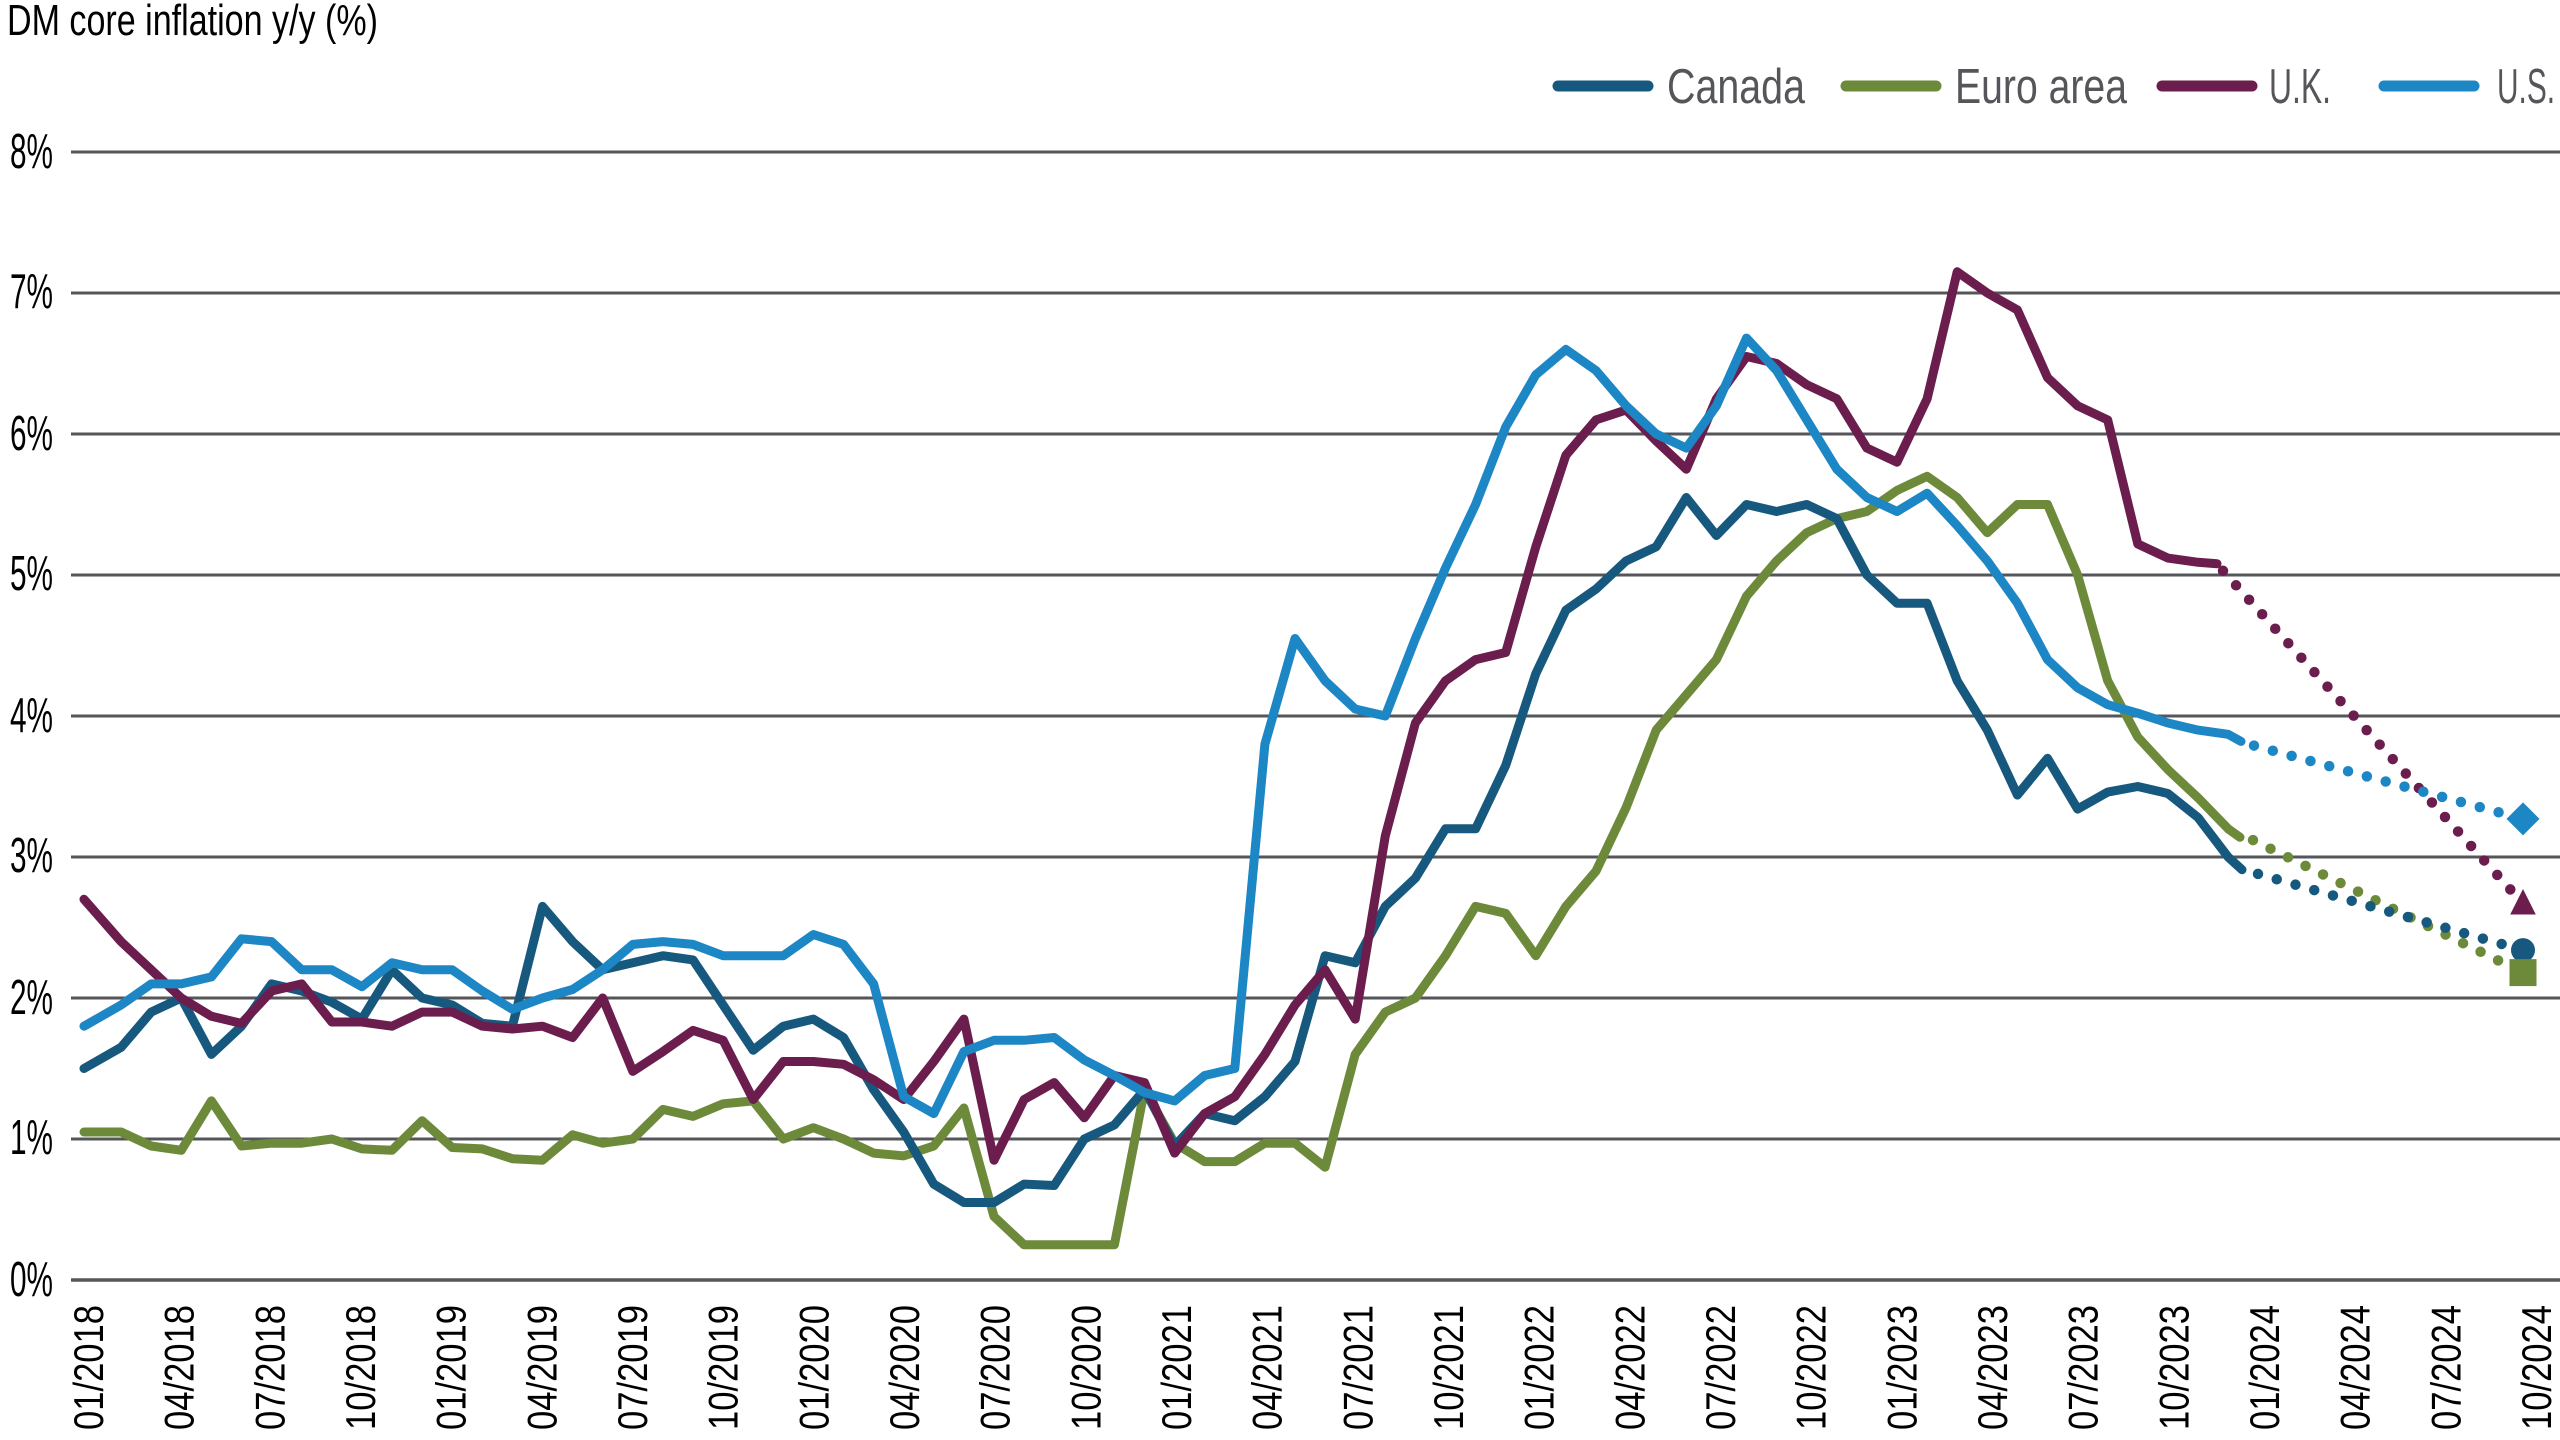 Image resolution: width=2560 pixels, height=1440 pixels. What do you see at coordinates (1629, 1367) in the screenshot?
I see `svg-text: 04/2022` at bounding box center [1629, 1367].